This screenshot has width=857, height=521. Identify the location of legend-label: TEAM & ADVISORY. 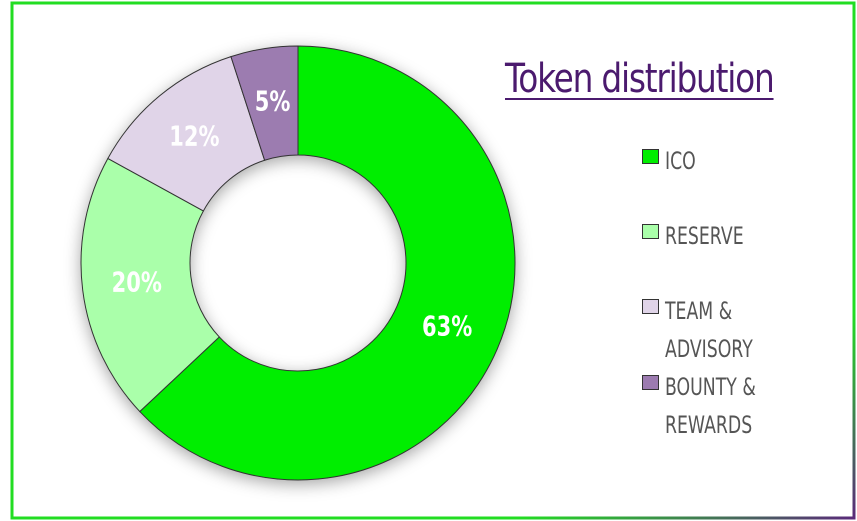
(709, 330).